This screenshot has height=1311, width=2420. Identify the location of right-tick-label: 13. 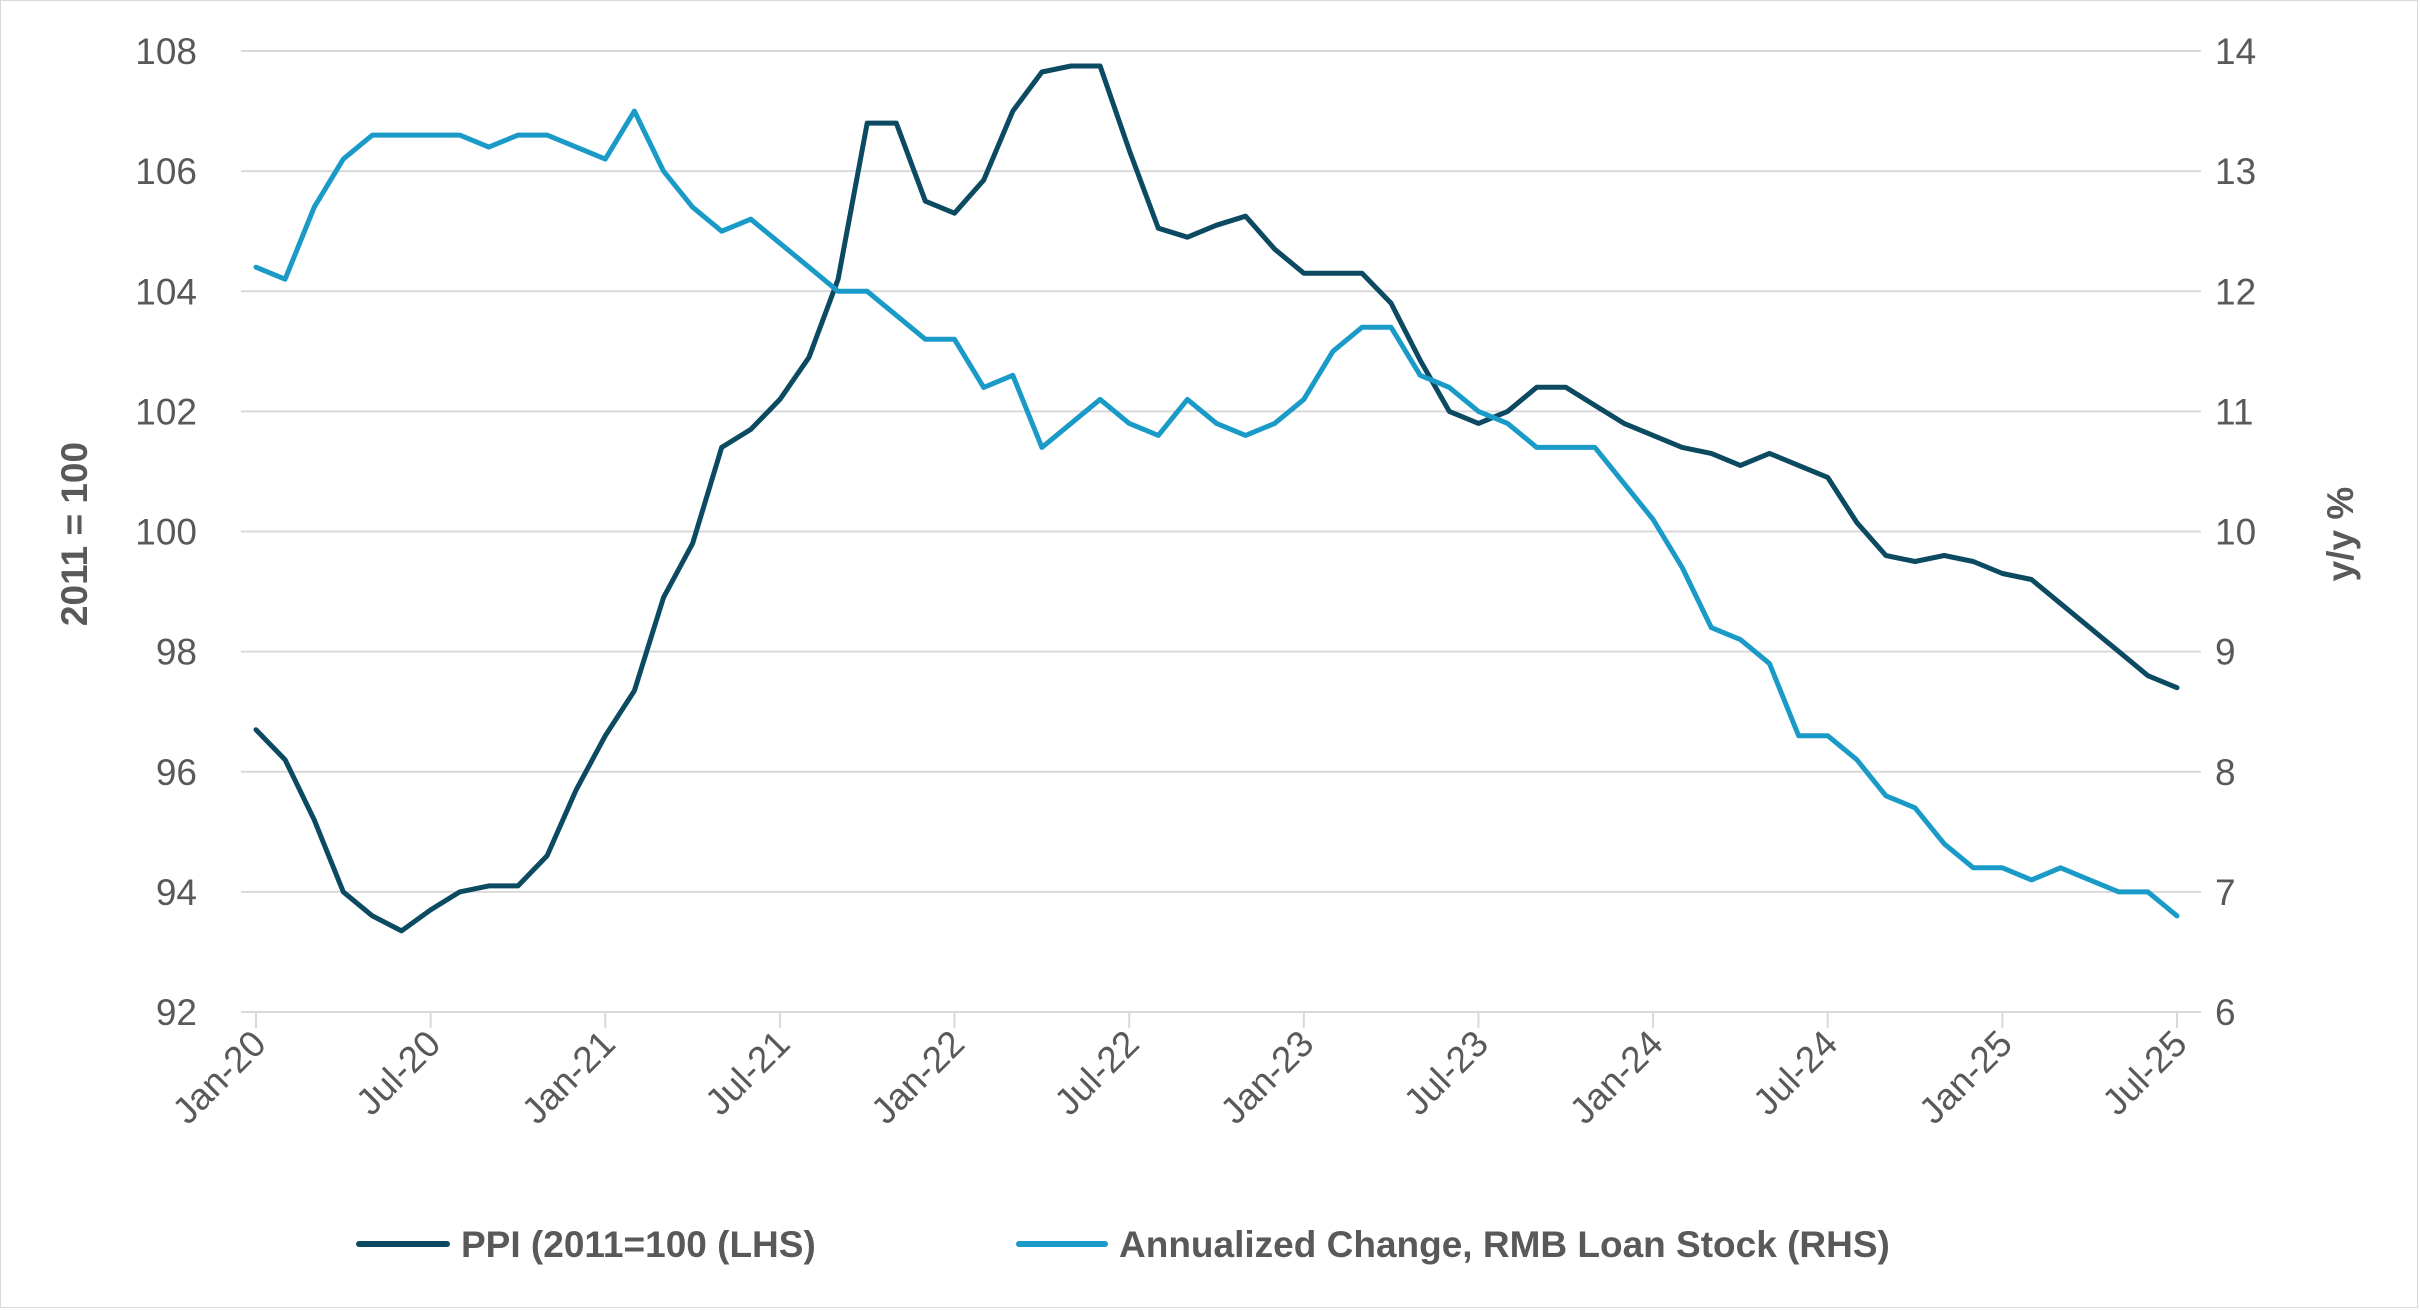
(2235, 171).